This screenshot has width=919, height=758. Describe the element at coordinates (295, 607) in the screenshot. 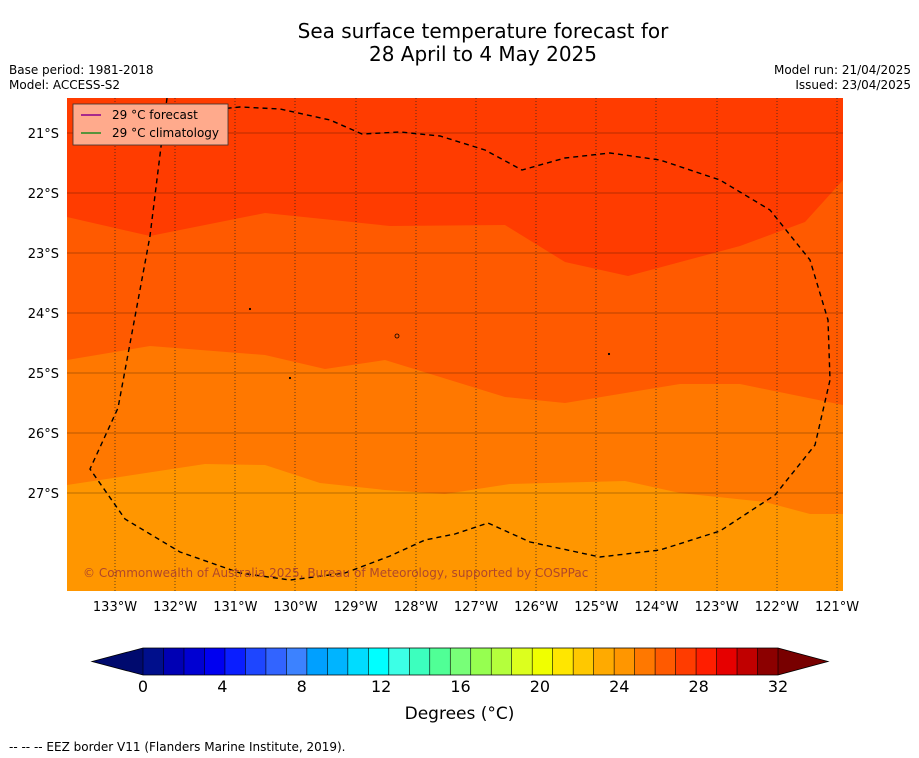

I see `lon-tick-label: 130°W` at that location.